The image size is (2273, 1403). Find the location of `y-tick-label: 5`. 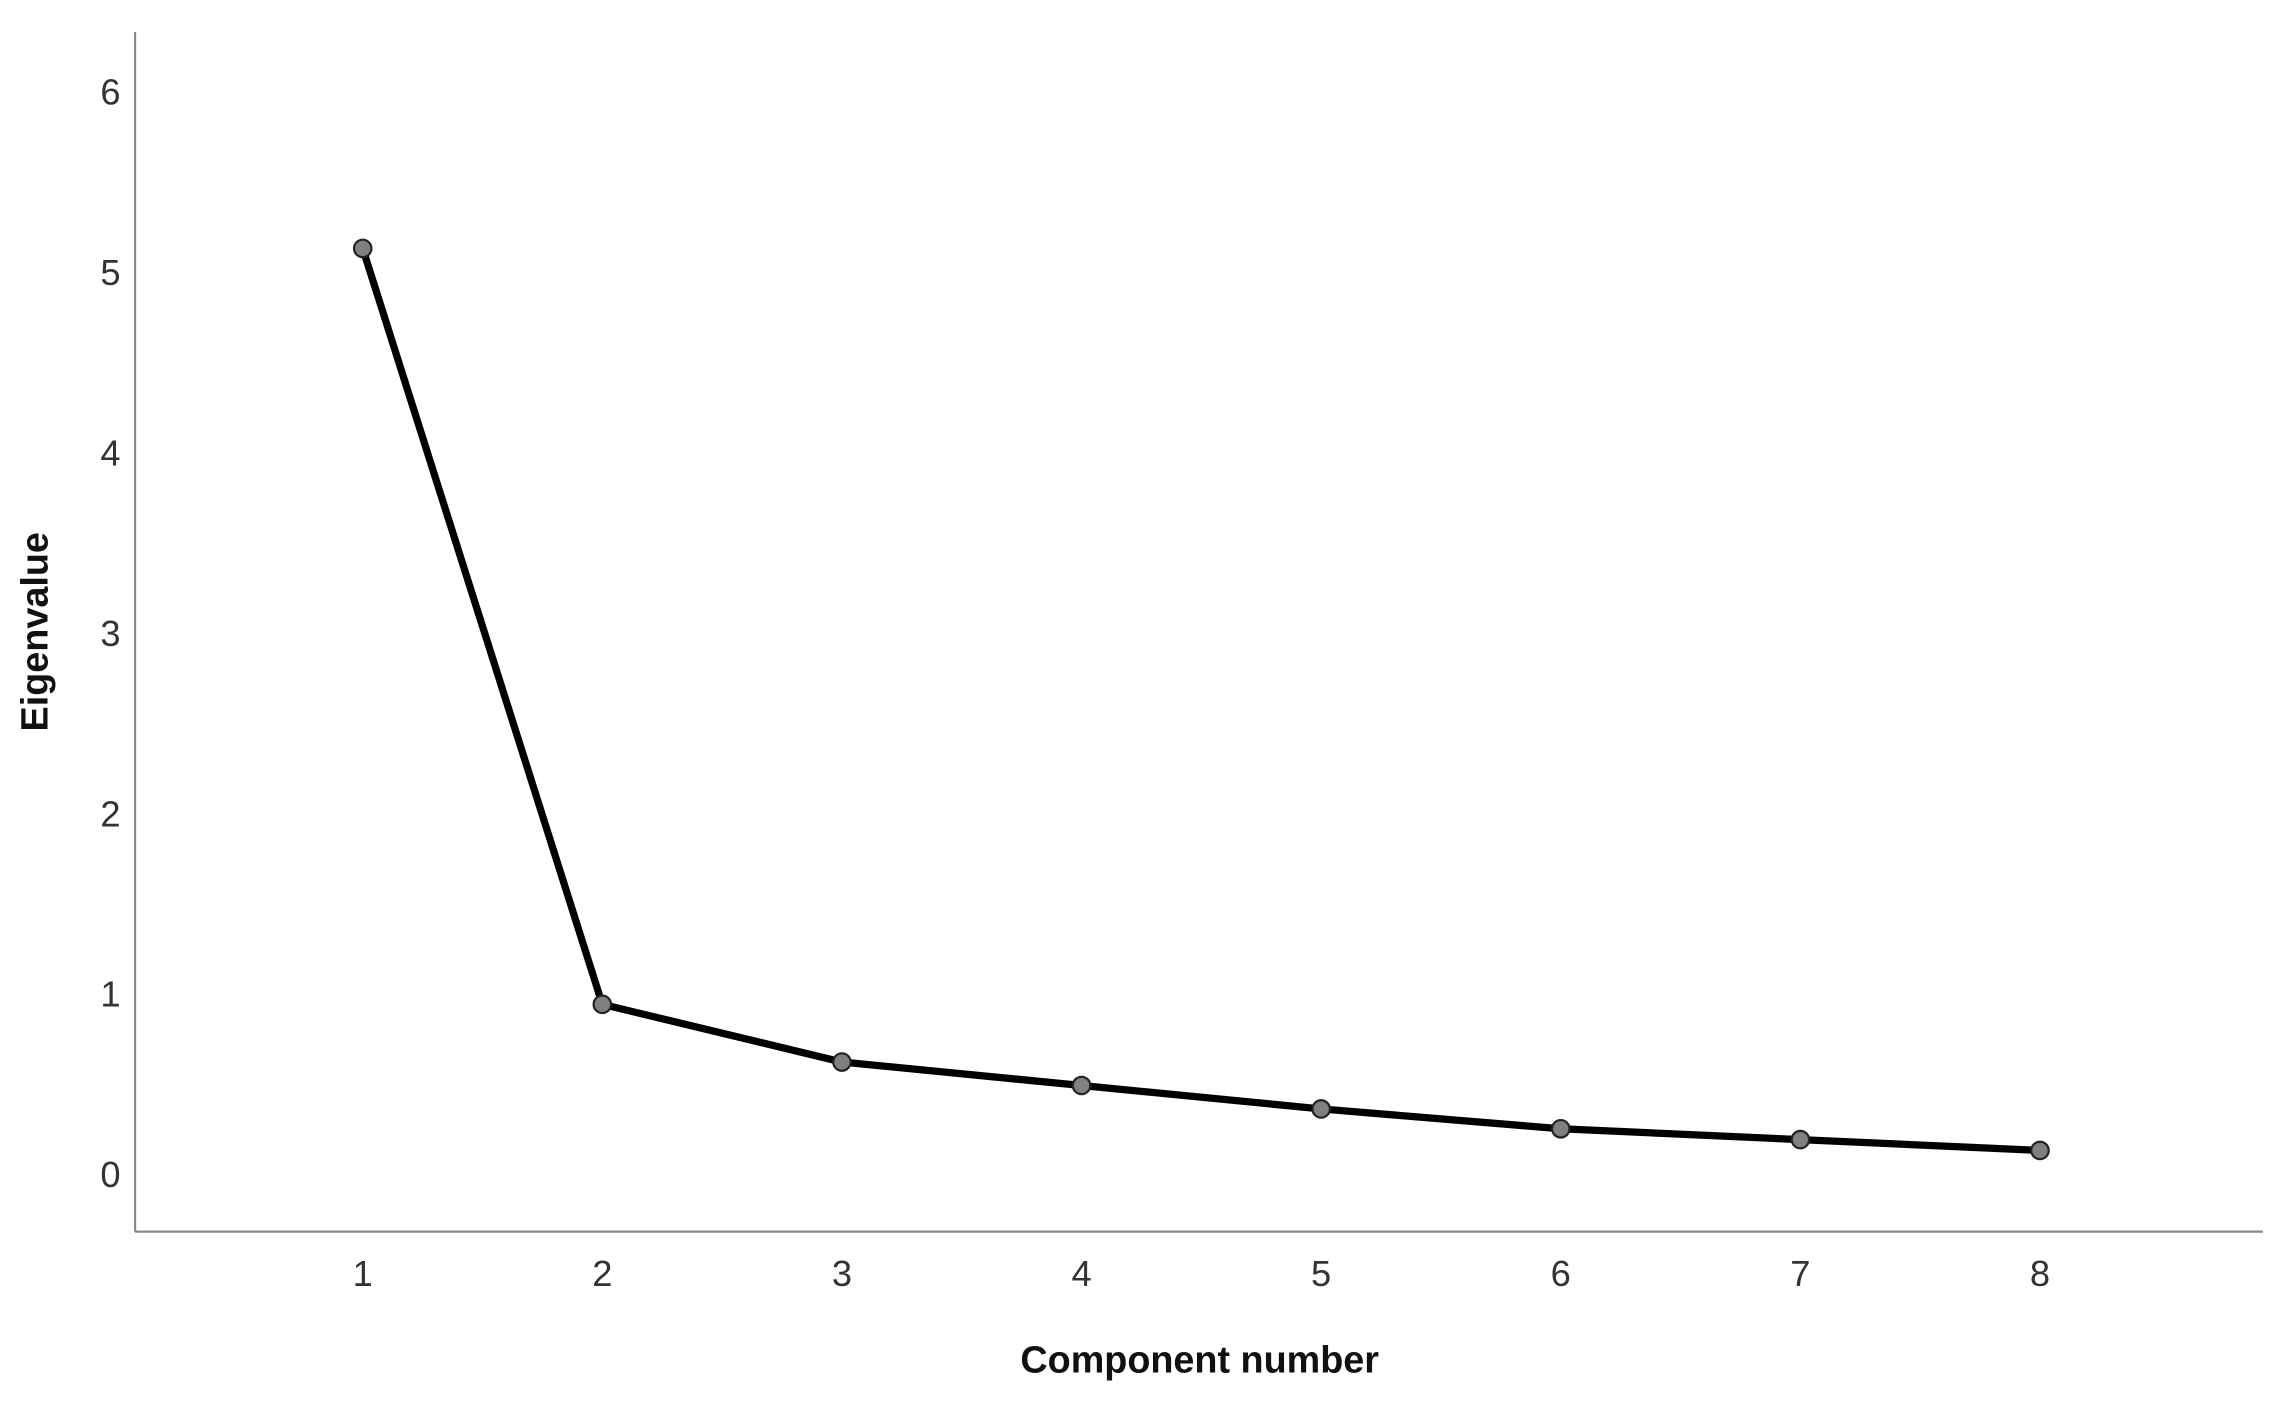

y-tick-label: 5 is located at coordinates (110, 272).